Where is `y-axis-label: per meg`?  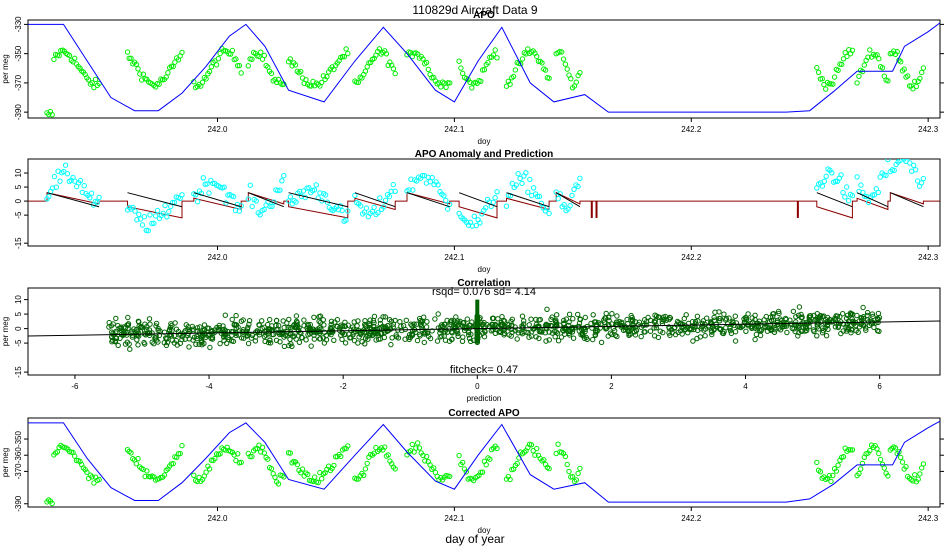 y-axis-label: per meg is located at coordinates (5, 462).